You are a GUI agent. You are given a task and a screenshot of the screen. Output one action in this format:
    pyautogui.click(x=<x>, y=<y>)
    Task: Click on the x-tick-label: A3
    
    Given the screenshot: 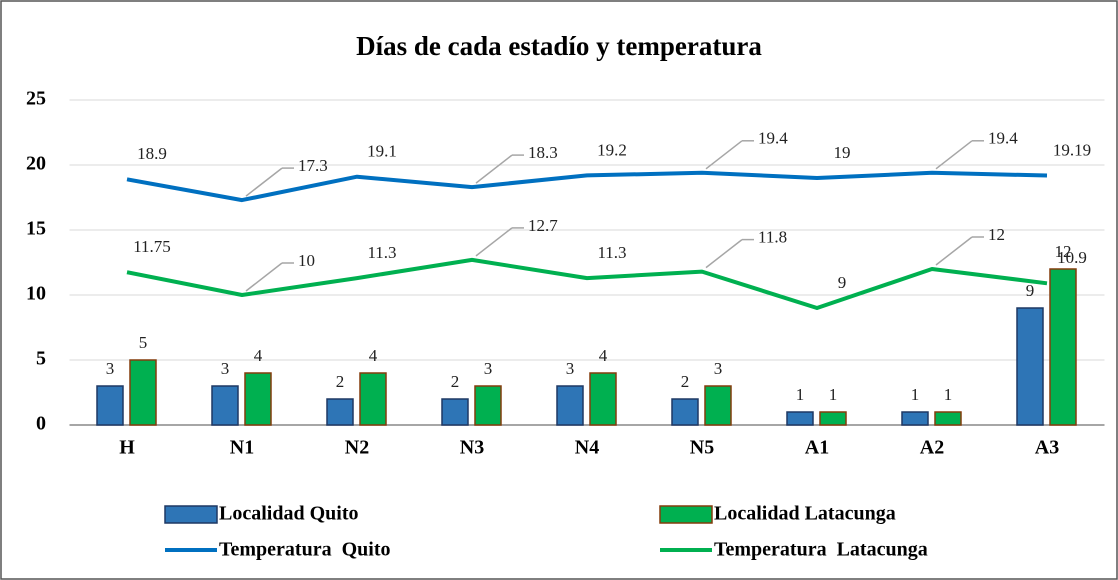 What is the action you would take?
    pyautogui.click(x=1047, y=448)
    